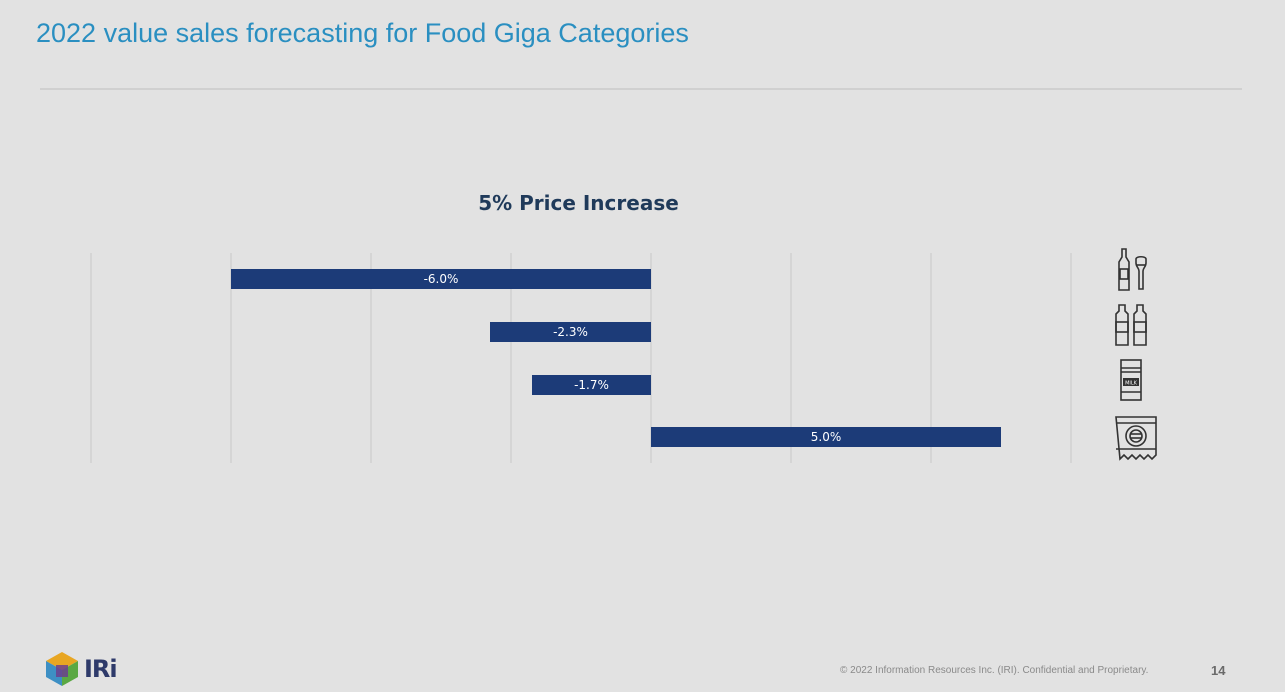 The height and width of the screenshot is (692, 1285). I want to click on bar-label-1: -2.3%, so click(570, 332).